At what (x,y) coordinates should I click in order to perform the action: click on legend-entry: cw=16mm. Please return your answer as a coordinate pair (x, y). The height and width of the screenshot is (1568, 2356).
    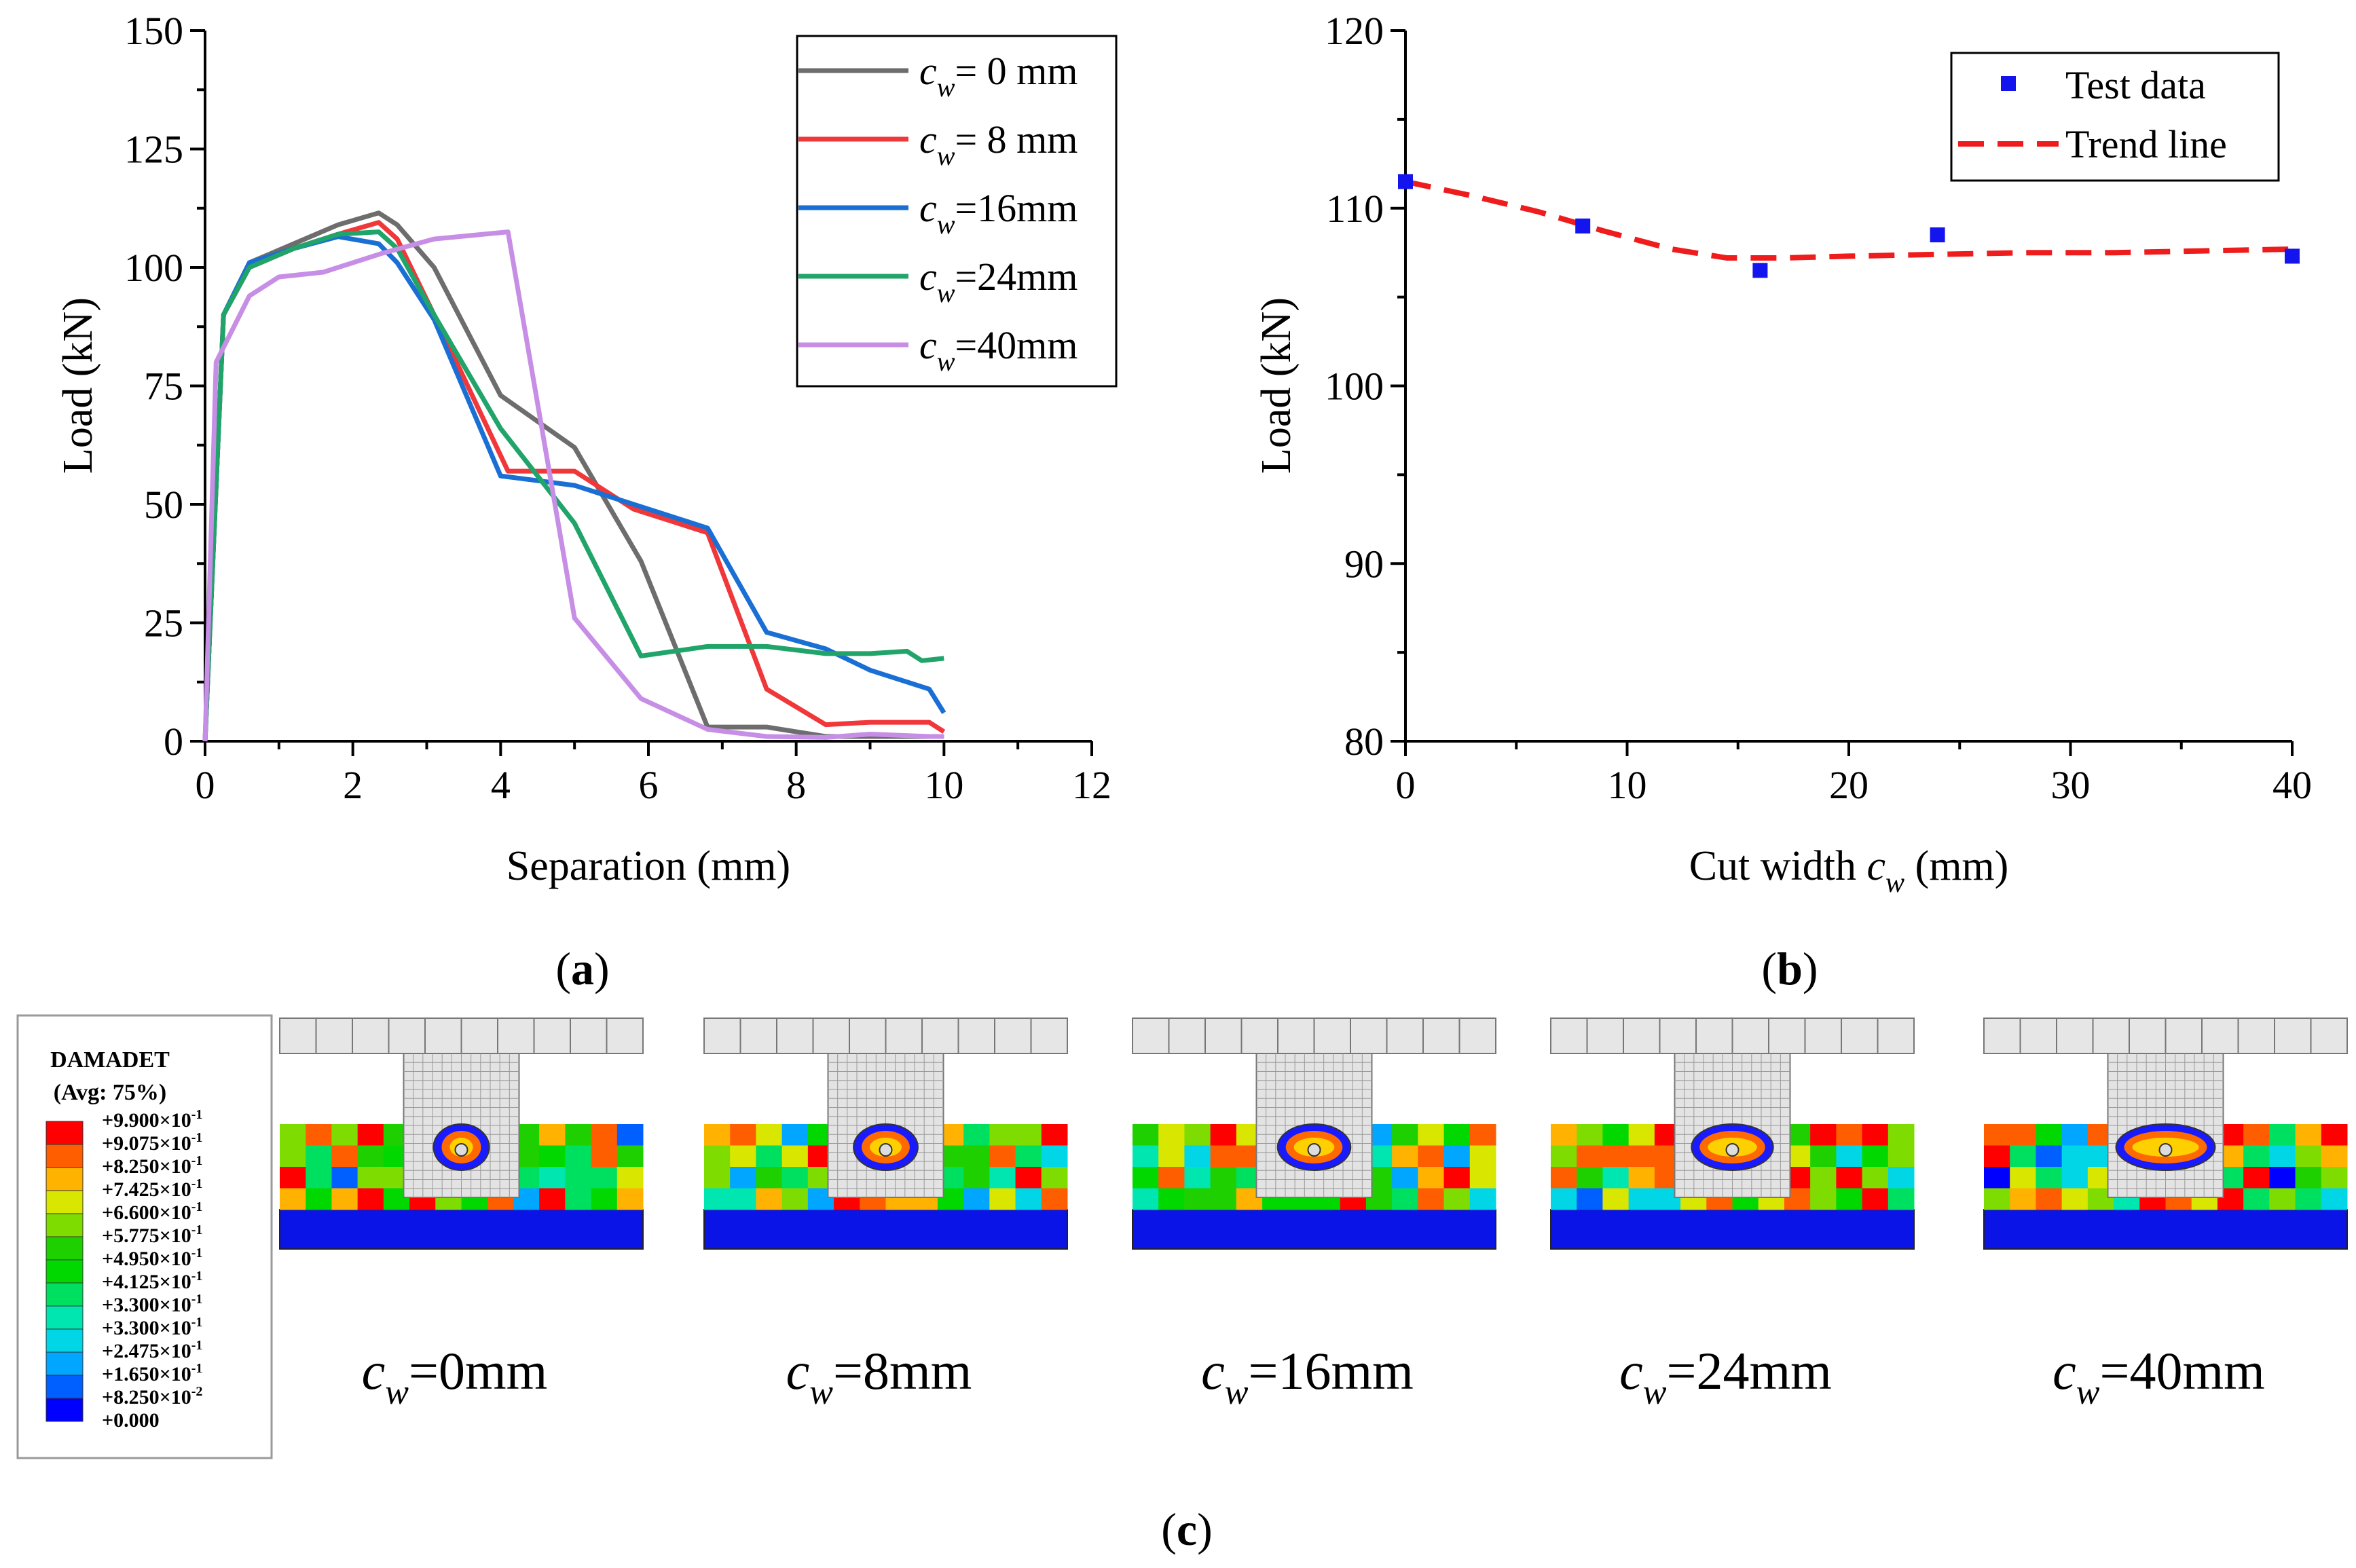
    Looking at the image, I should click on (998, 213).